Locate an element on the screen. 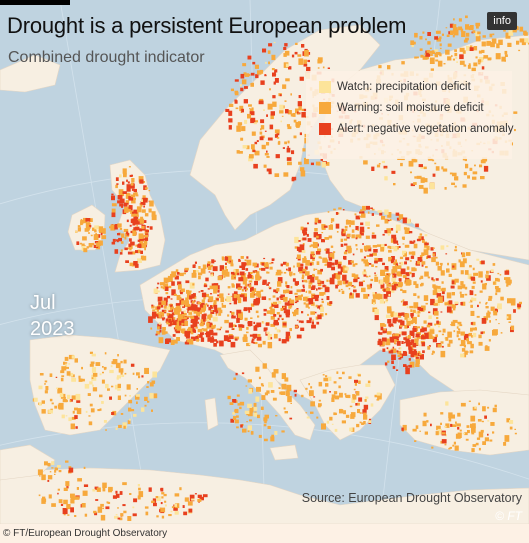 The width and height of the screenshot is (529, 543). info-button: info is located at coordinates (502, 21).